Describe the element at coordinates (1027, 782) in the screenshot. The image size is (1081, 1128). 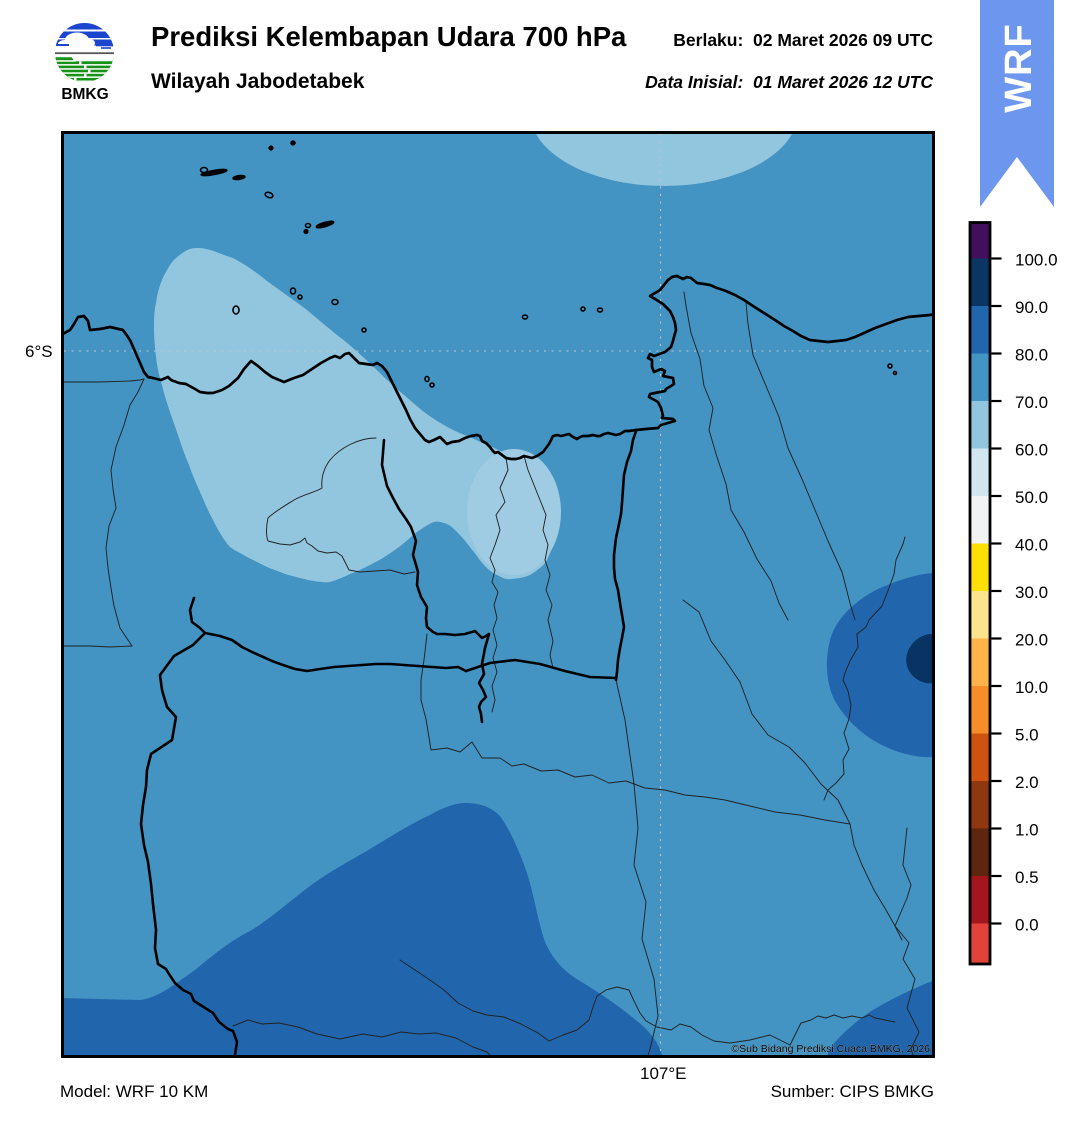
I see `svg-text: 2.0` at that location.